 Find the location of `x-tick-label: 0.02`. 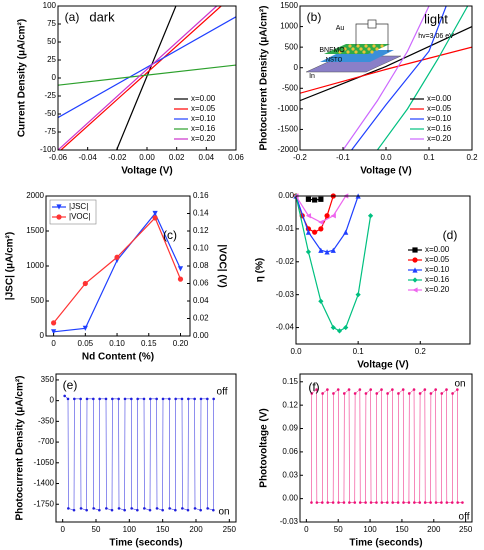

x-tick-label: 0.02 is located at coordinates (177, 157).